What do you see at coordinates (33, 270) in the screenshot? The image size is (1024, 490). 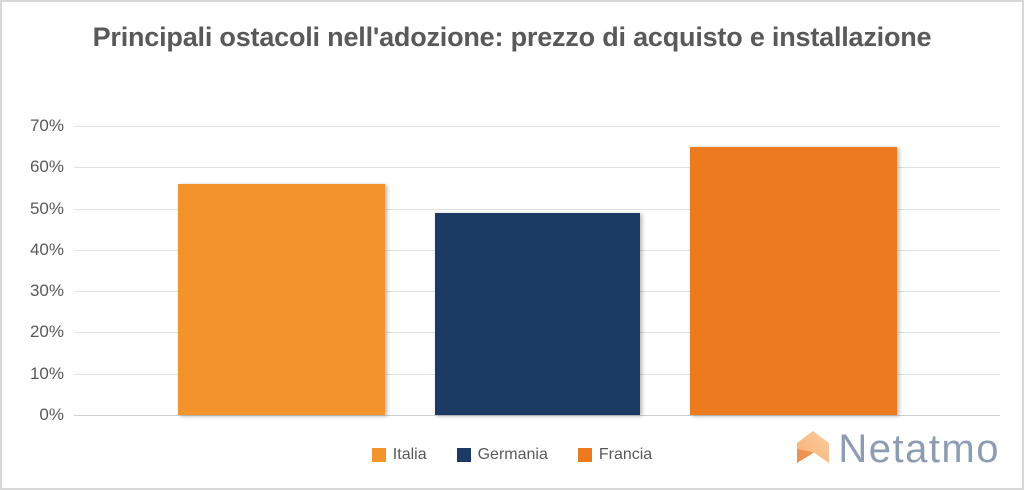 I see `y-axis: 70% 60% 50% 40% 30% 20% 10% 0%` at bounding box center [33, 270].